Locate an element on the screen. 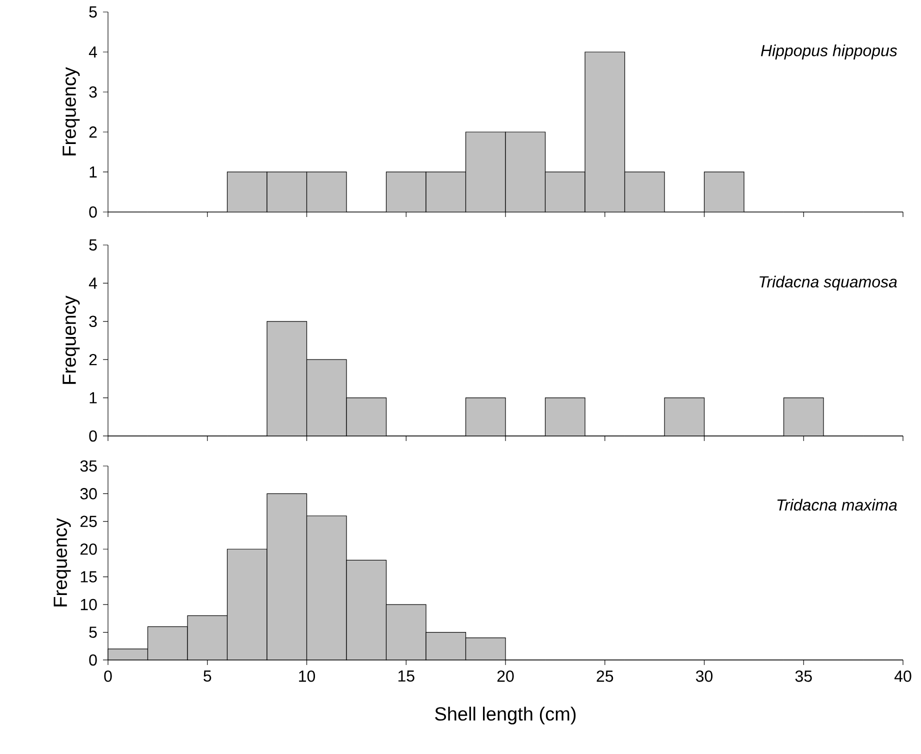 This screenshot has height=754, width=921. y-tick-label: 20 is located at coordinates (88, 549).